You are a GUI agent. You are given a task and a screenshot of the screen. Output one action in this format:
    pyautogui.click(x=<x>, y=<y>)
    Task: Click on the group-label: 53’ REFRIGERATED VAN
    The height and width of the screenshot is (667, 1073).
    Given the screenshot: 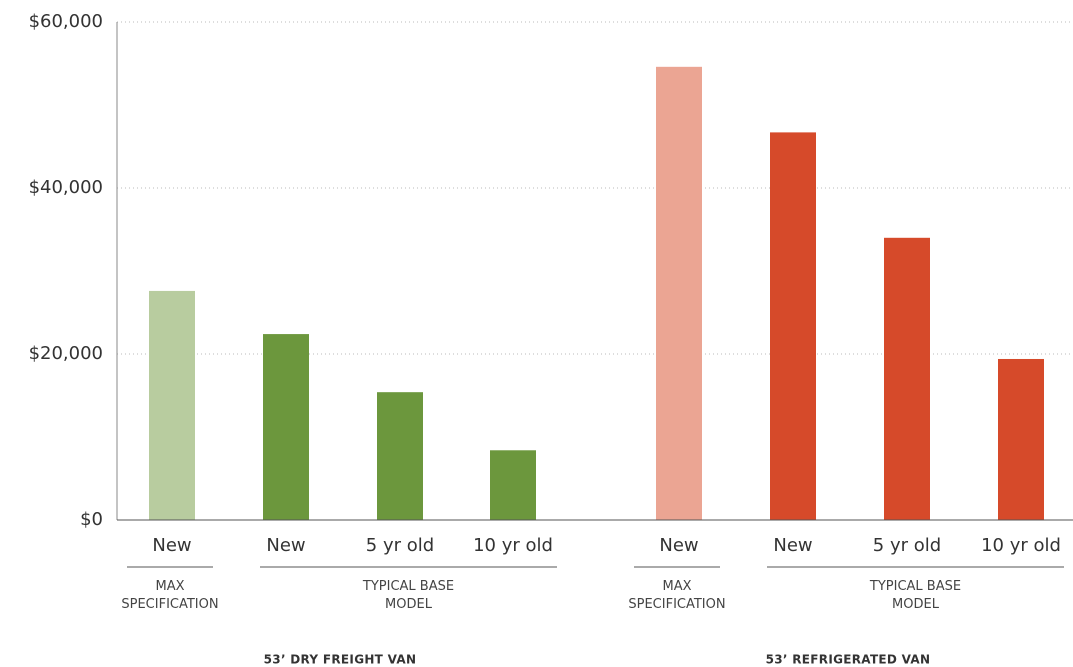 What is the action you would take?
    pyautogui.click(x=848, y=660)
    